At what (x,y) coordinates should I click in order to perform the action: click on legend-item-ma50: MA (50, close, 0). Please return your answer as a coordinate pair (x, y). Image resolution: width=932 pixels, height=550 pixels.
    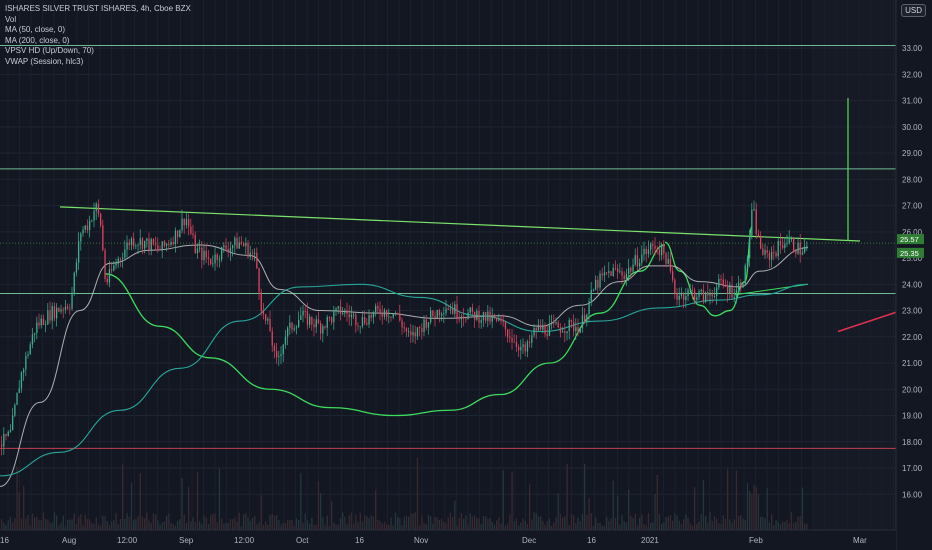
    Looking at the image, I should click on (35, 29).